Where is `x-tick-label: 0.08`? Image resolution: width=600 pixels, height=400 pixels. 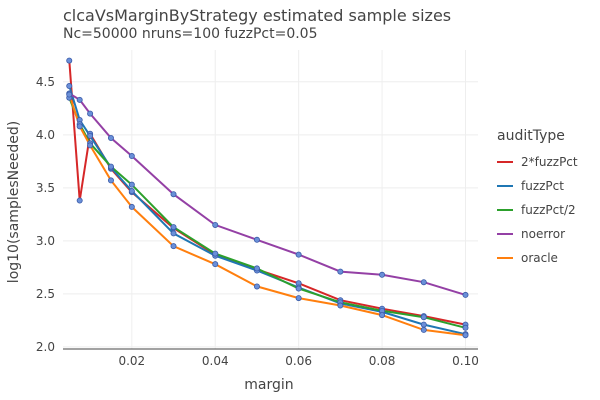 x-tick-label: 0.08 is located at coordinates (382, 361).